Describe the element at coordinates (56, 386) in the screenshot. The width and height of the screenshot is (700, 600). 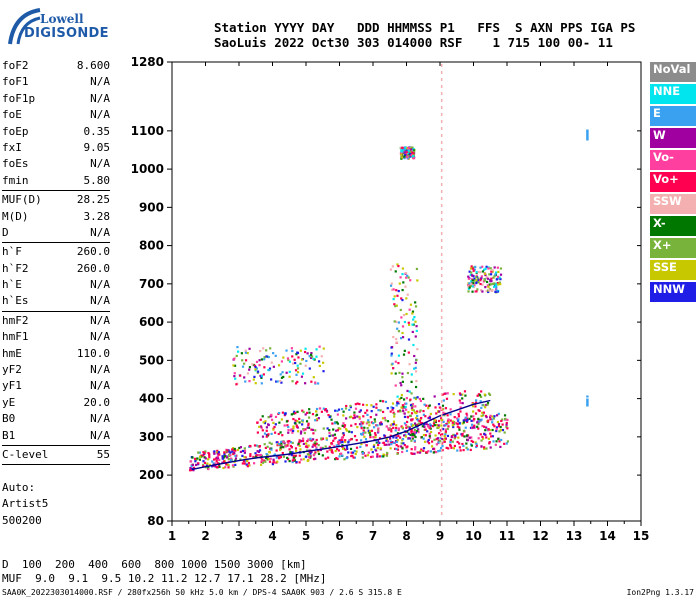
I see `param-row-yf1: yF1 N/A` at that location.